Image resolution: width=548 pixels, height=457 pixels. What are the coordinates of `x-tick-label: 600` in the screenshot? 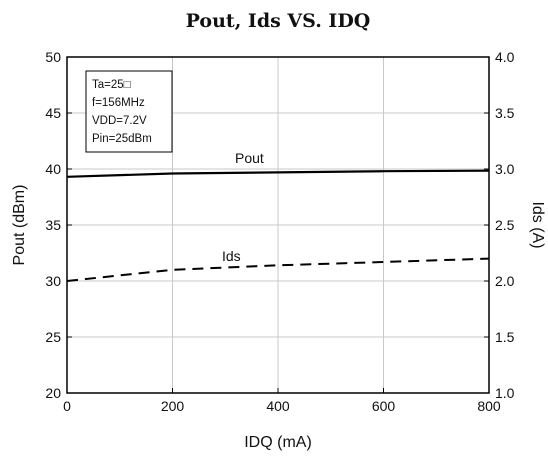 It's located at (384, 406).